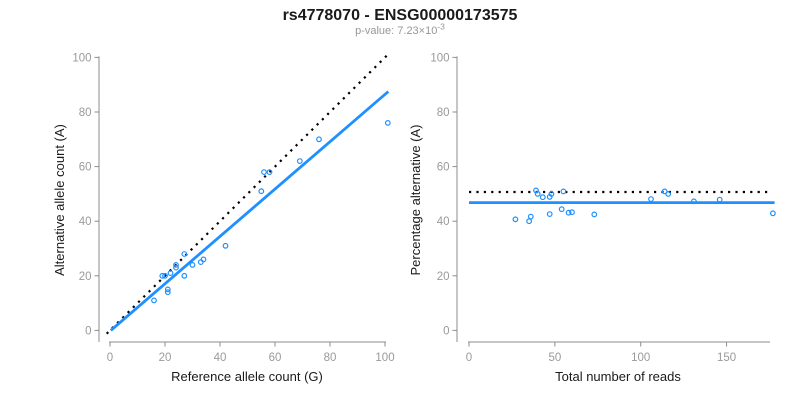  I want to click on x-tick-label: 40, so click(220, 358).